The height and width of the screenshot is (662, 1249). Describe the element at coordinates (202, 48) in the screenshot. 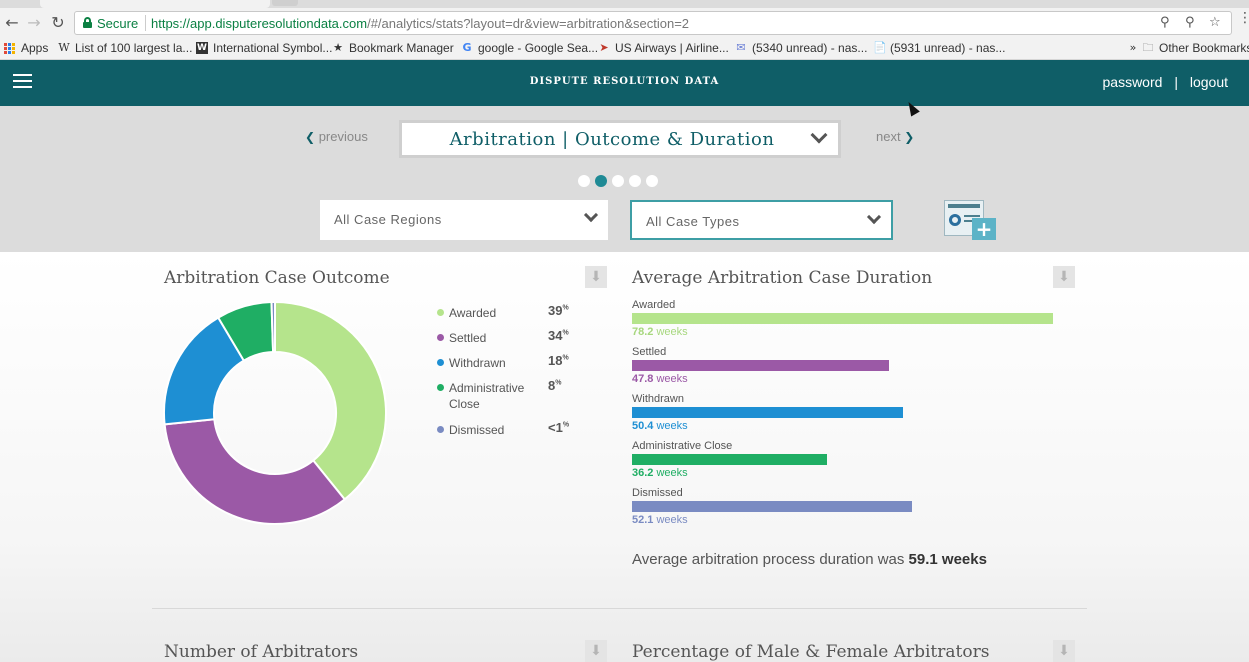

I see `w-square-icon: W` at that location.